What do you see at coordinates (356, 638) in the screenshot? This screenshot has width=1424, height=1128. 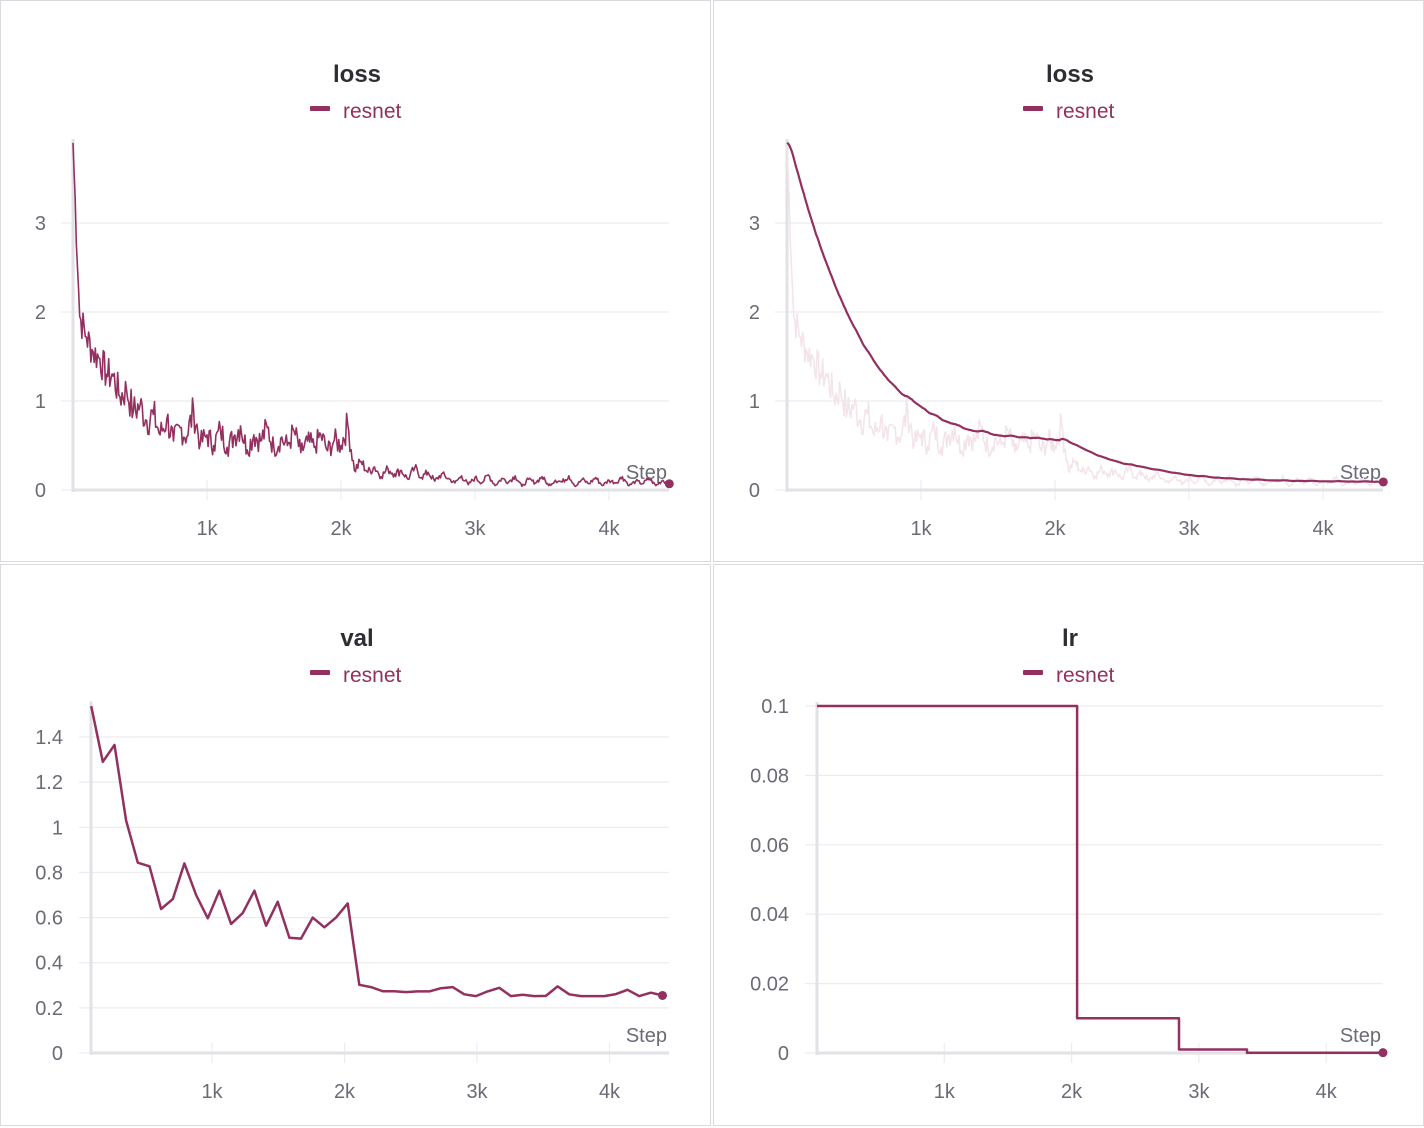 I see `chart-title: val` at bounding box center [356, 638].